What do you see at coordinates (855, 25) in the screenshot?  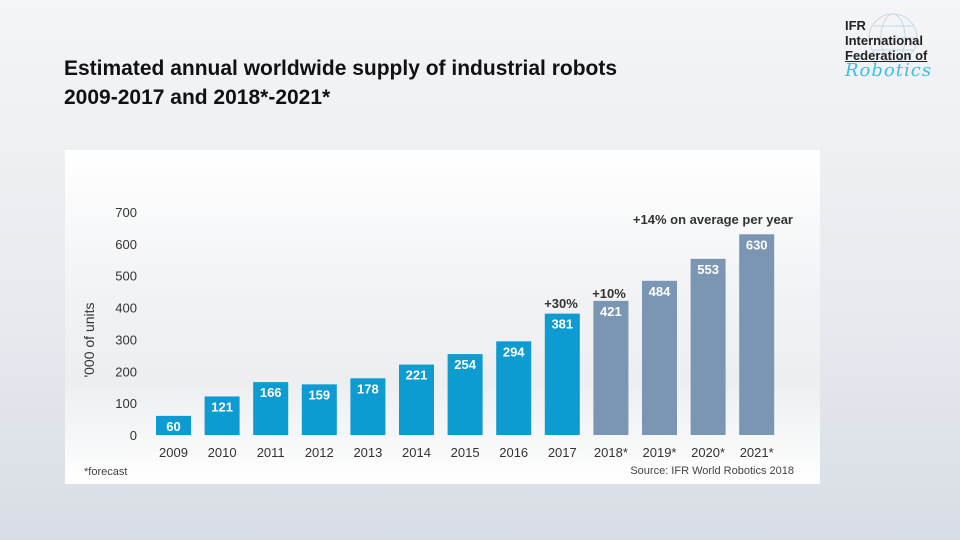 I see `logo-ifr: IFR` at bounding box center [855, 25].